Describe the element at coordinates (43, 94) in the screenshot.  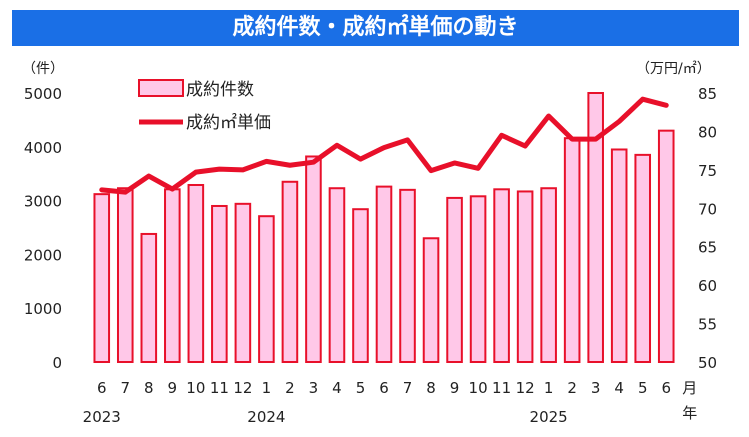
I see `left-axis-tick-label: 5000` at that location.